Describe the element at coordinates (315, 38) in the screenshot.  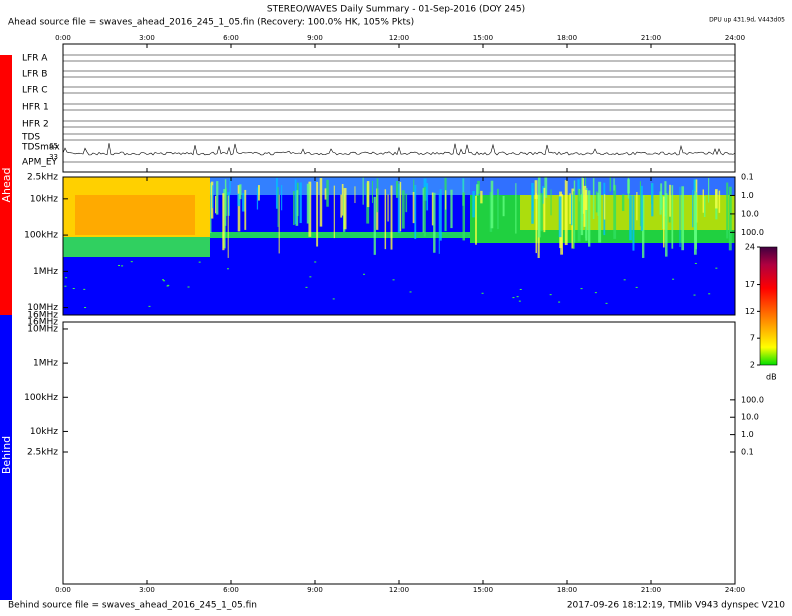
I see `x-tick-label-top: 9:00` at that location.